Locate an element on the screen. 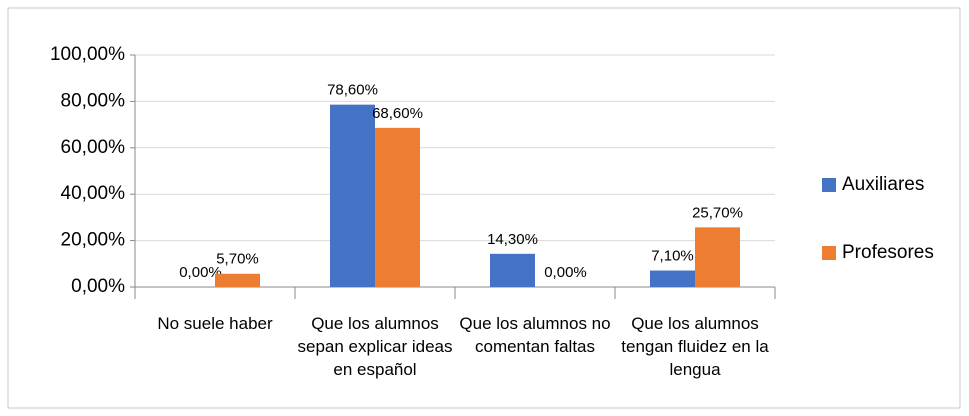  y-tick-label: 60,00% is located at coordinates (93, 147).